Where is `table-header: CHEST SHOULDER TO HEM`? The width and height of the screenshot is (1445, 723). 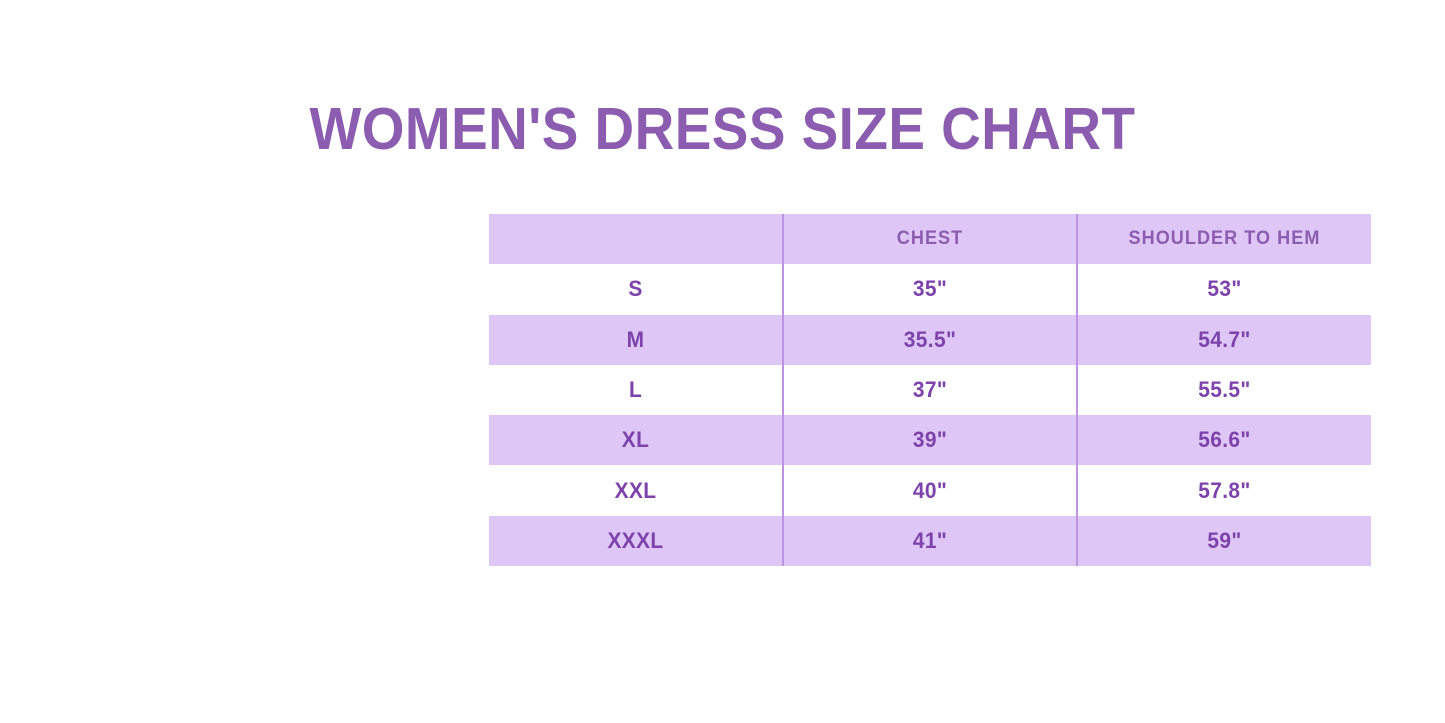 table-header: CHEST SHOULDER TO HEM is located at coordinates (930, 239).